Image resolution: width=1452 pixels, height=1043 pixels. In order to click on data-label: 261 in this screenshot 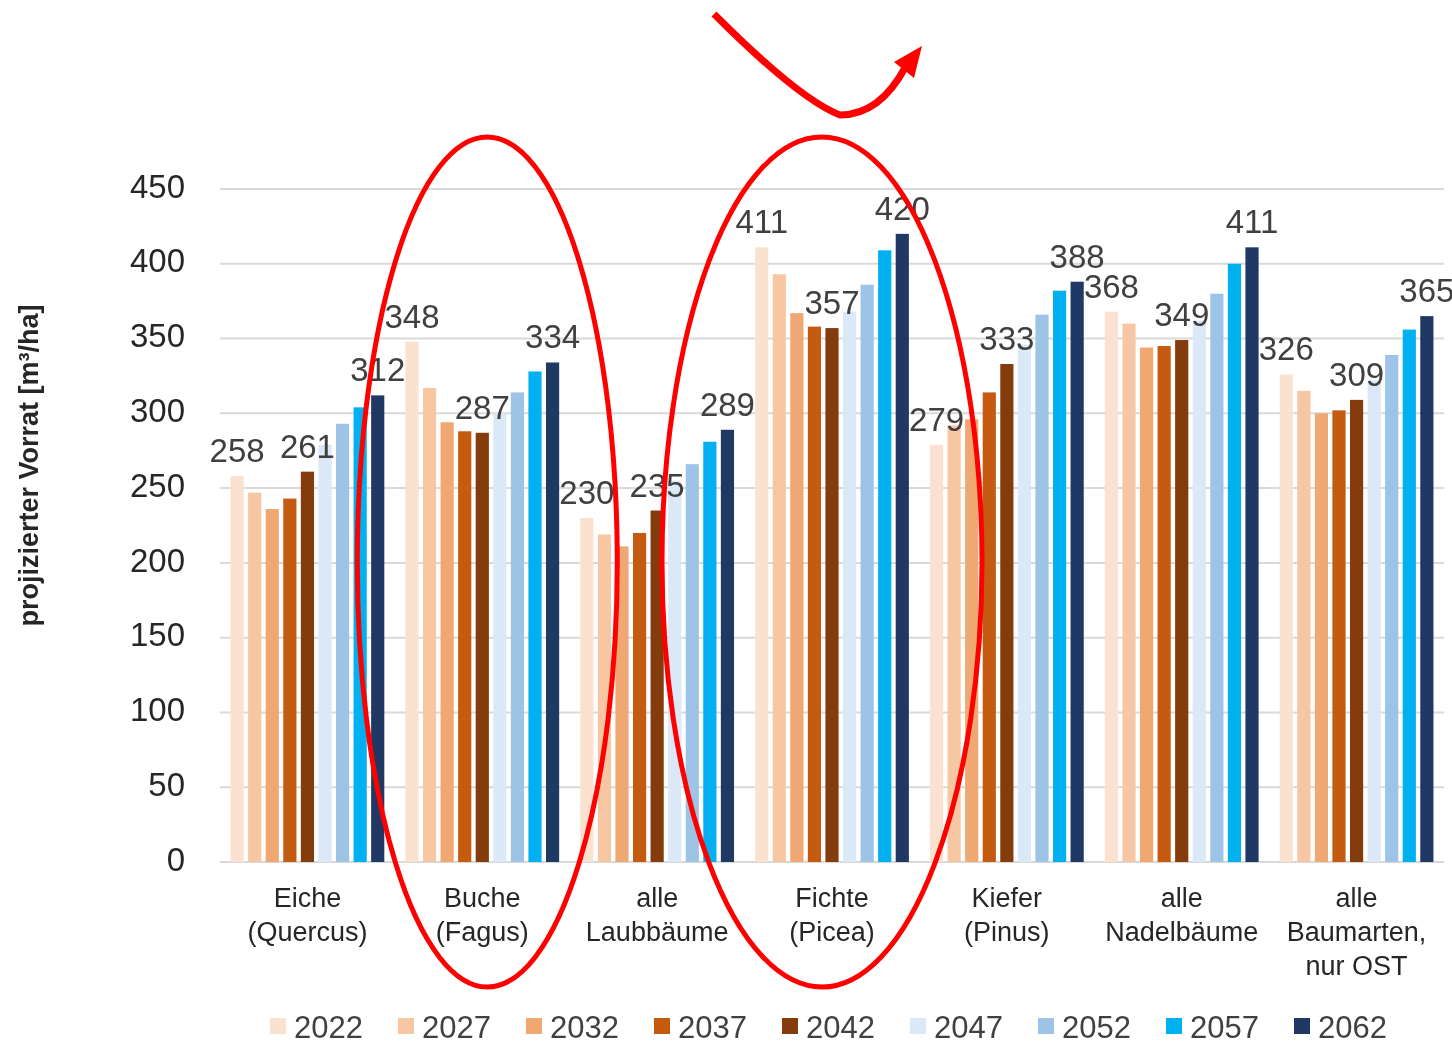, I will do `click(307, 446)`.